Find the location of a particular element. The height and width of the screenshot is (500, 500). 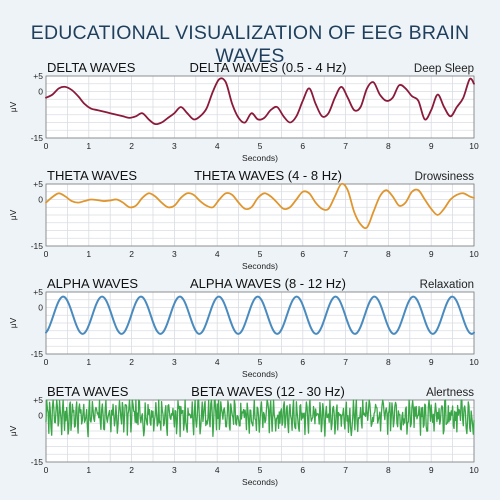

panel-title: ALPHA WAVES (8 - 12 Hz) is located at coordinates (268, 283).